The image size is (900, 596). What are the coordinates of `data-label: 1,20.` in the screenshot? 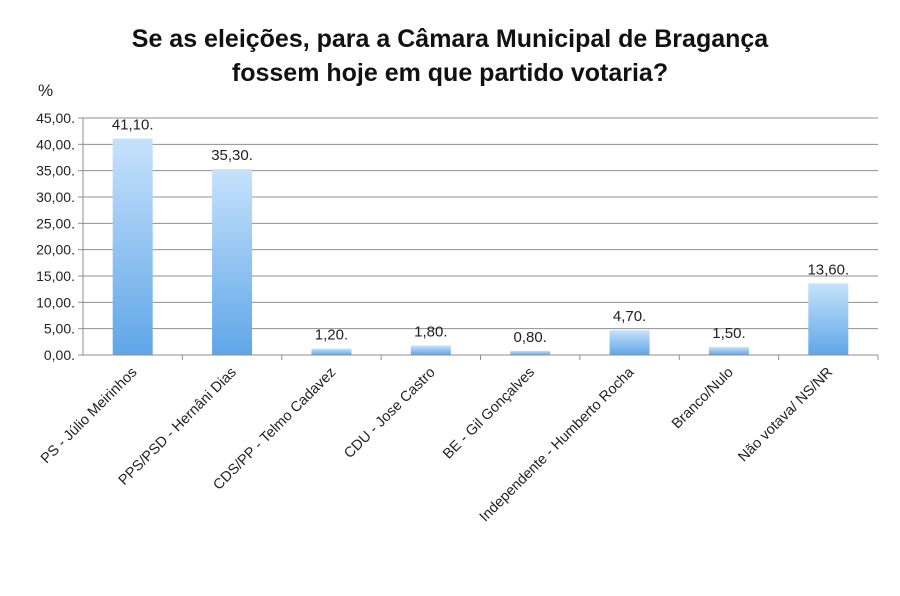 It's located at (331, 335).